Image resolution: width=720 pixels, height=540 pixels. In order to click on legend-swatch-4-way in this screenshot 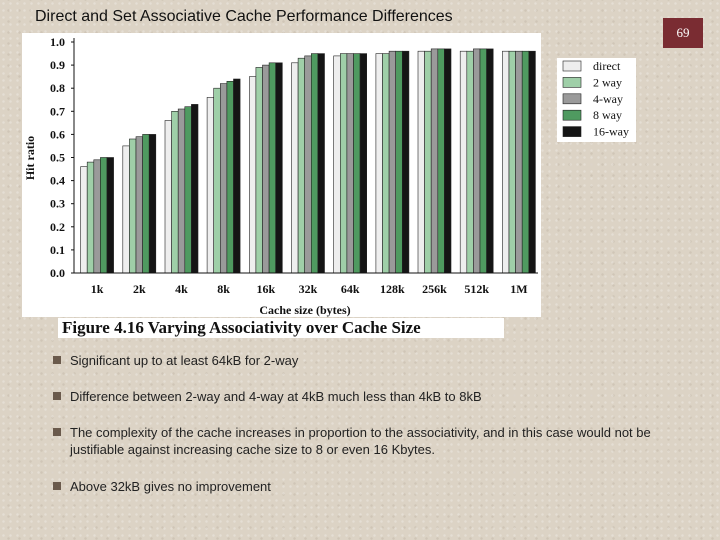, I will do `click(572, 99)`.